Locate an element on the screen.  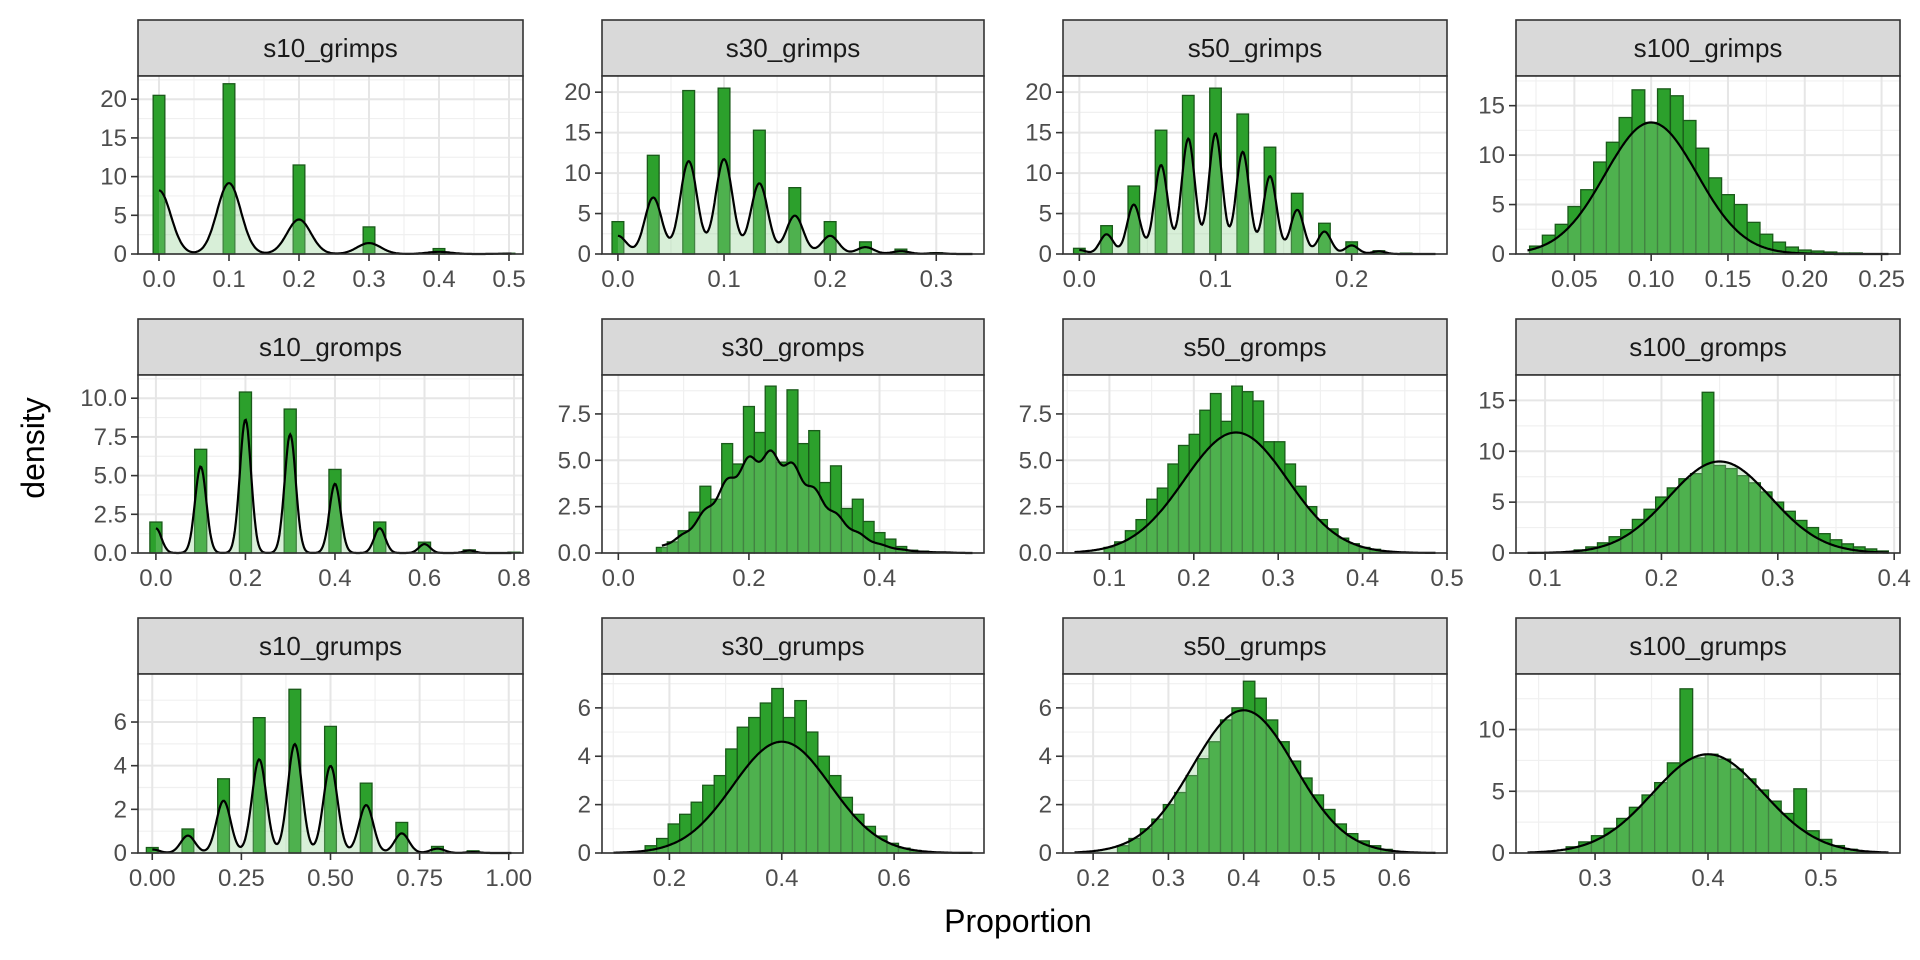
facet-strip-title: s30_grimps is located at coordinates (793, 48).